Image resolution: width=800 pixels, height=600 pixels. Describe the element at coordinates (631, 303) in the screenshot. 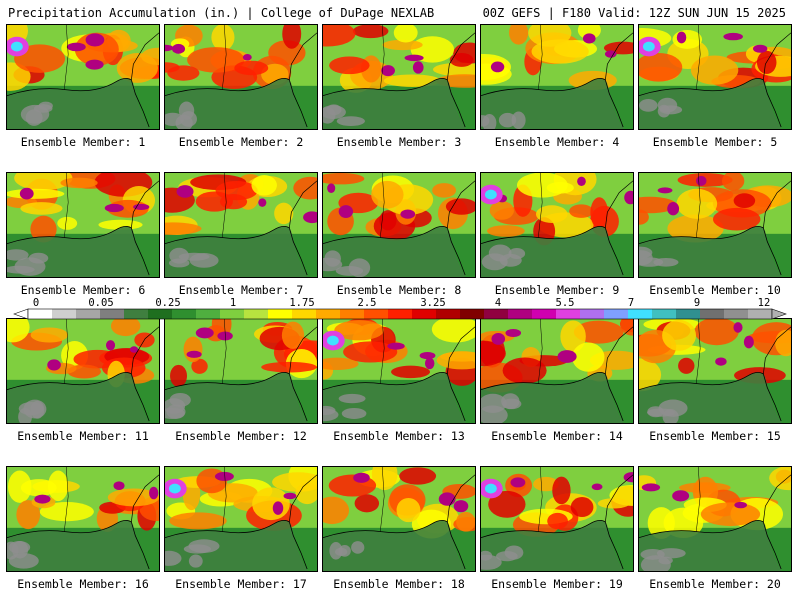

I see `colorbar-tick-label: 7` at that location.